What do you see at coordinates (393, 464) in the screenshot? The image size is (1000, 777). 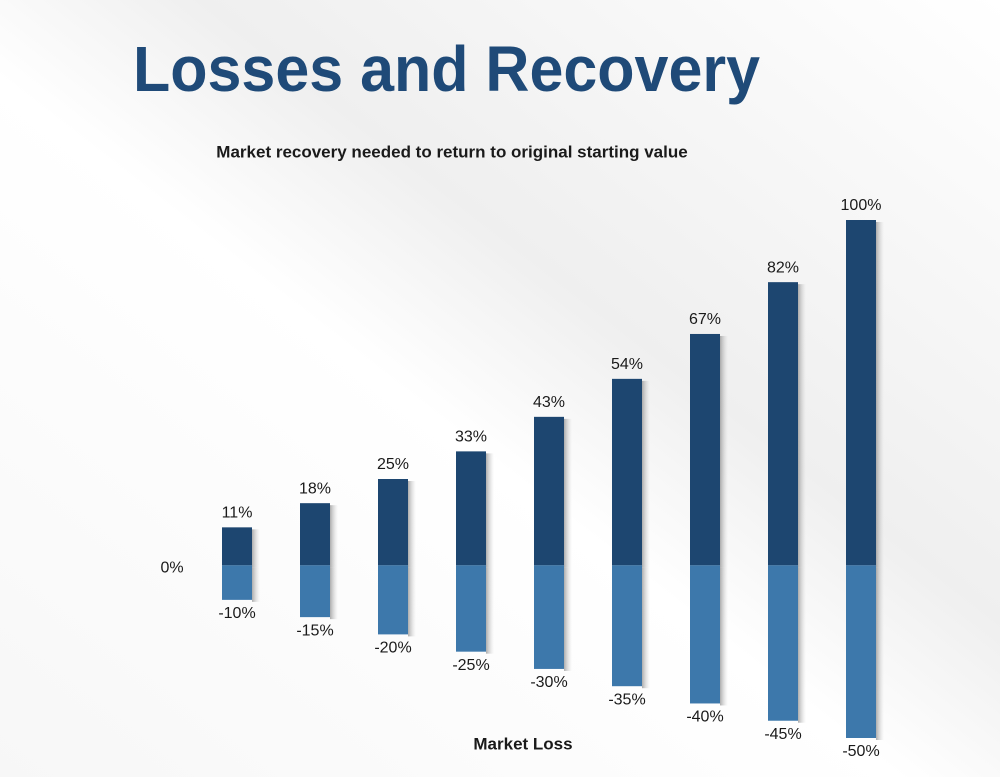 I see `value-label: 25%` at bounding box center [393, 464].